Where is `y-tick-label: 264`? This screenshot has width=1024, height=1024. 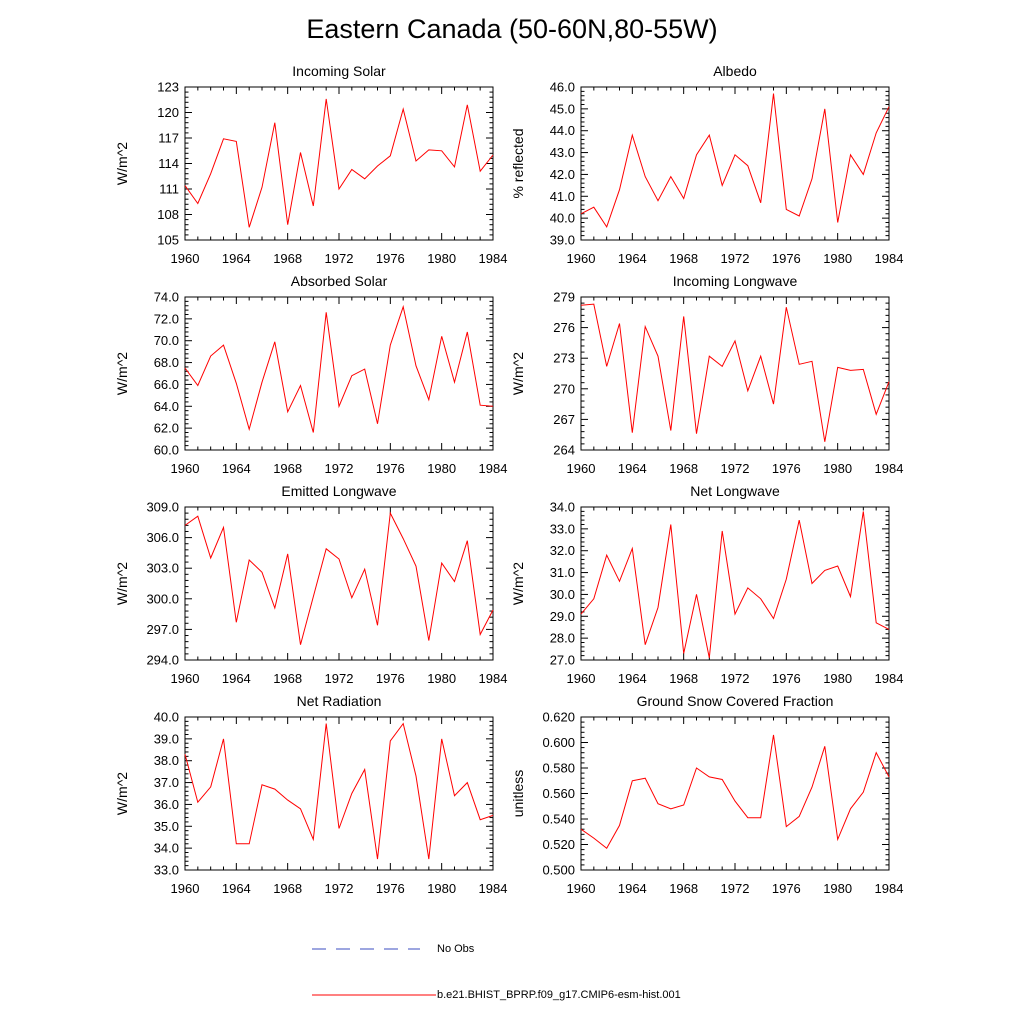 y-tick-label: 264 is located at coordinates (564, 450).